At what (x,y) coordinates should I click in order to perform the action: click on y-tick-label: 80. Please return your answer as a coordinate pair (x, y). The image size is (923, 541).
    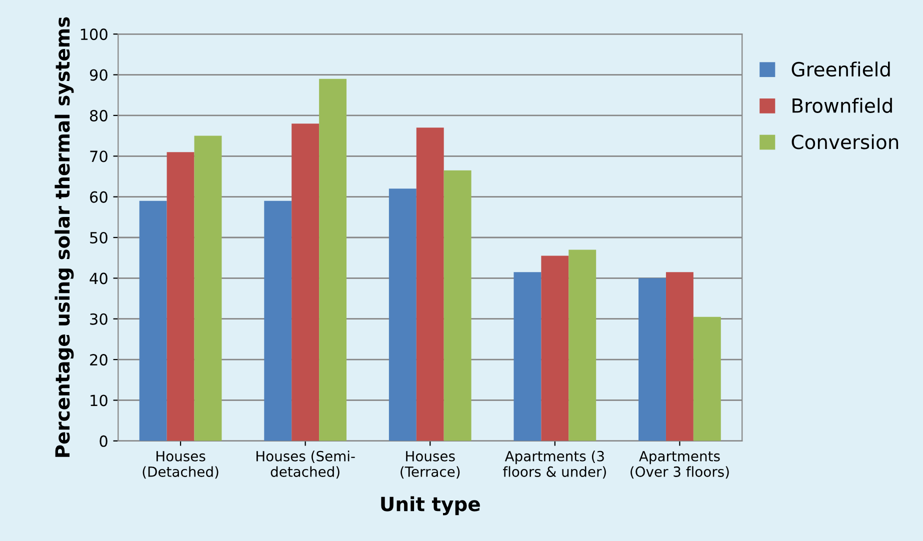
    Looking at the image, I should click on (99, 116).